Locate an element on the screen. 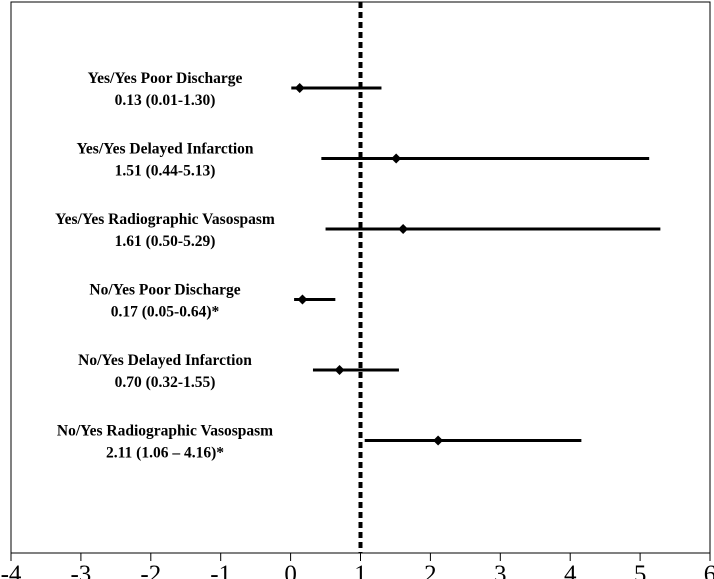 Image resolution: width=714 pixels, height=579 pixels. row-label: No/Yes Poor Discharge is located at coordinates (164, 290).